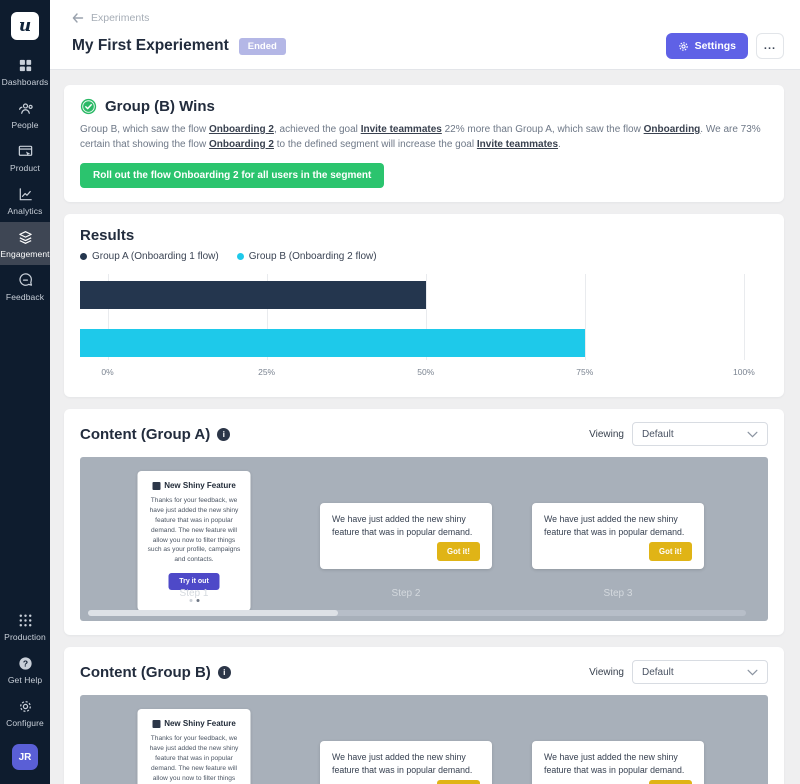 The width and height of the screenshot is (800, 784). I want to click on settings-button: Settings, so click(706, 46).